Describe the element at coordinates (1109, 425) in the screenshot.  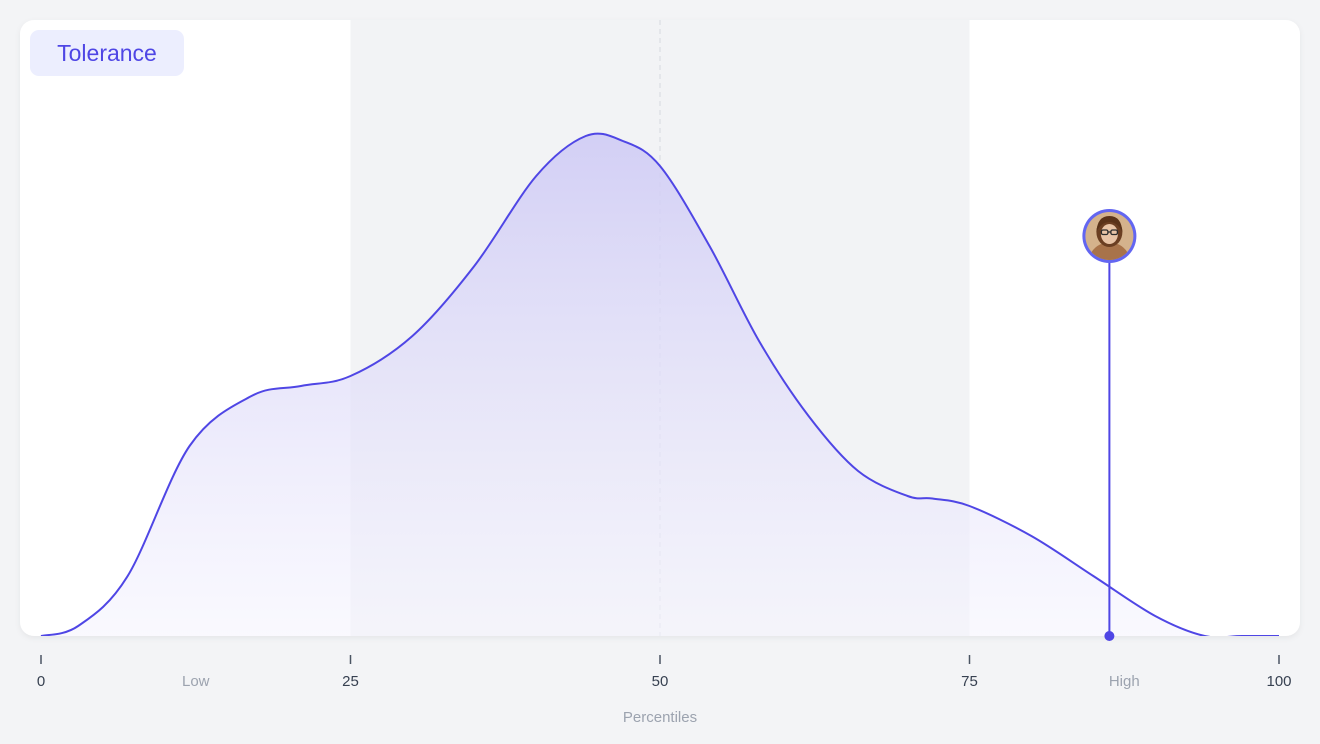
I see `score-marker` at that location.